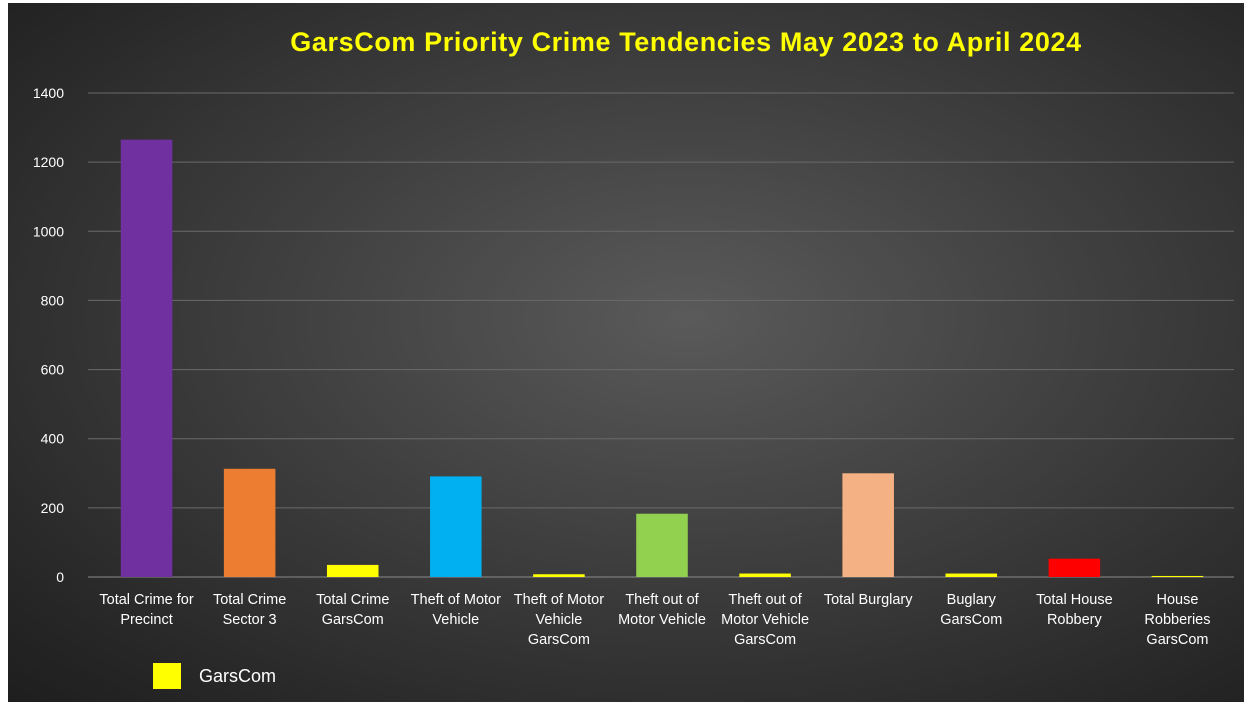 The width and height of the screenshot is (1252, 704). What do you see at coordinates (972, 600) in the screenshot?
I see `x-category-label-line: Buglary` at bounding box center [972, 600].